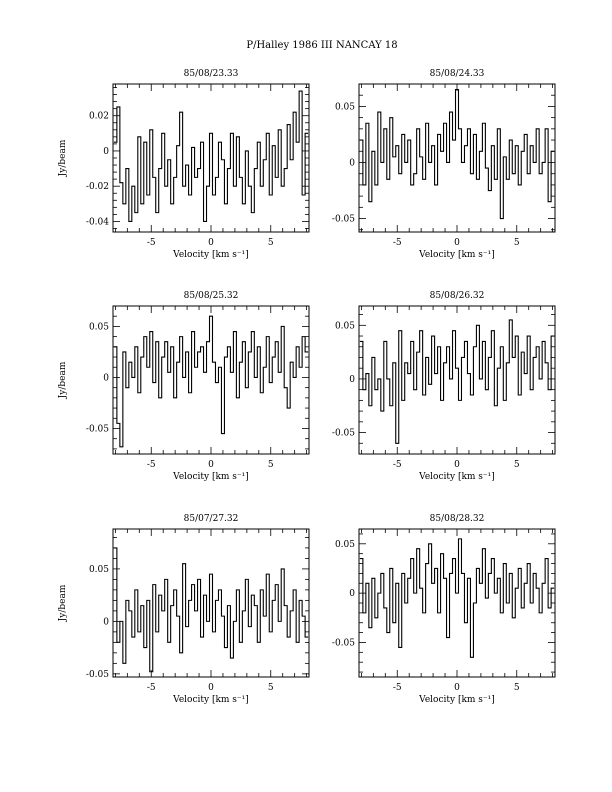  What do you see at coordinates (321, 45) in the screenshot?
I see `figure-title: P/Halley 1986 III NANCAY 18` at bounding box center [321, 45].